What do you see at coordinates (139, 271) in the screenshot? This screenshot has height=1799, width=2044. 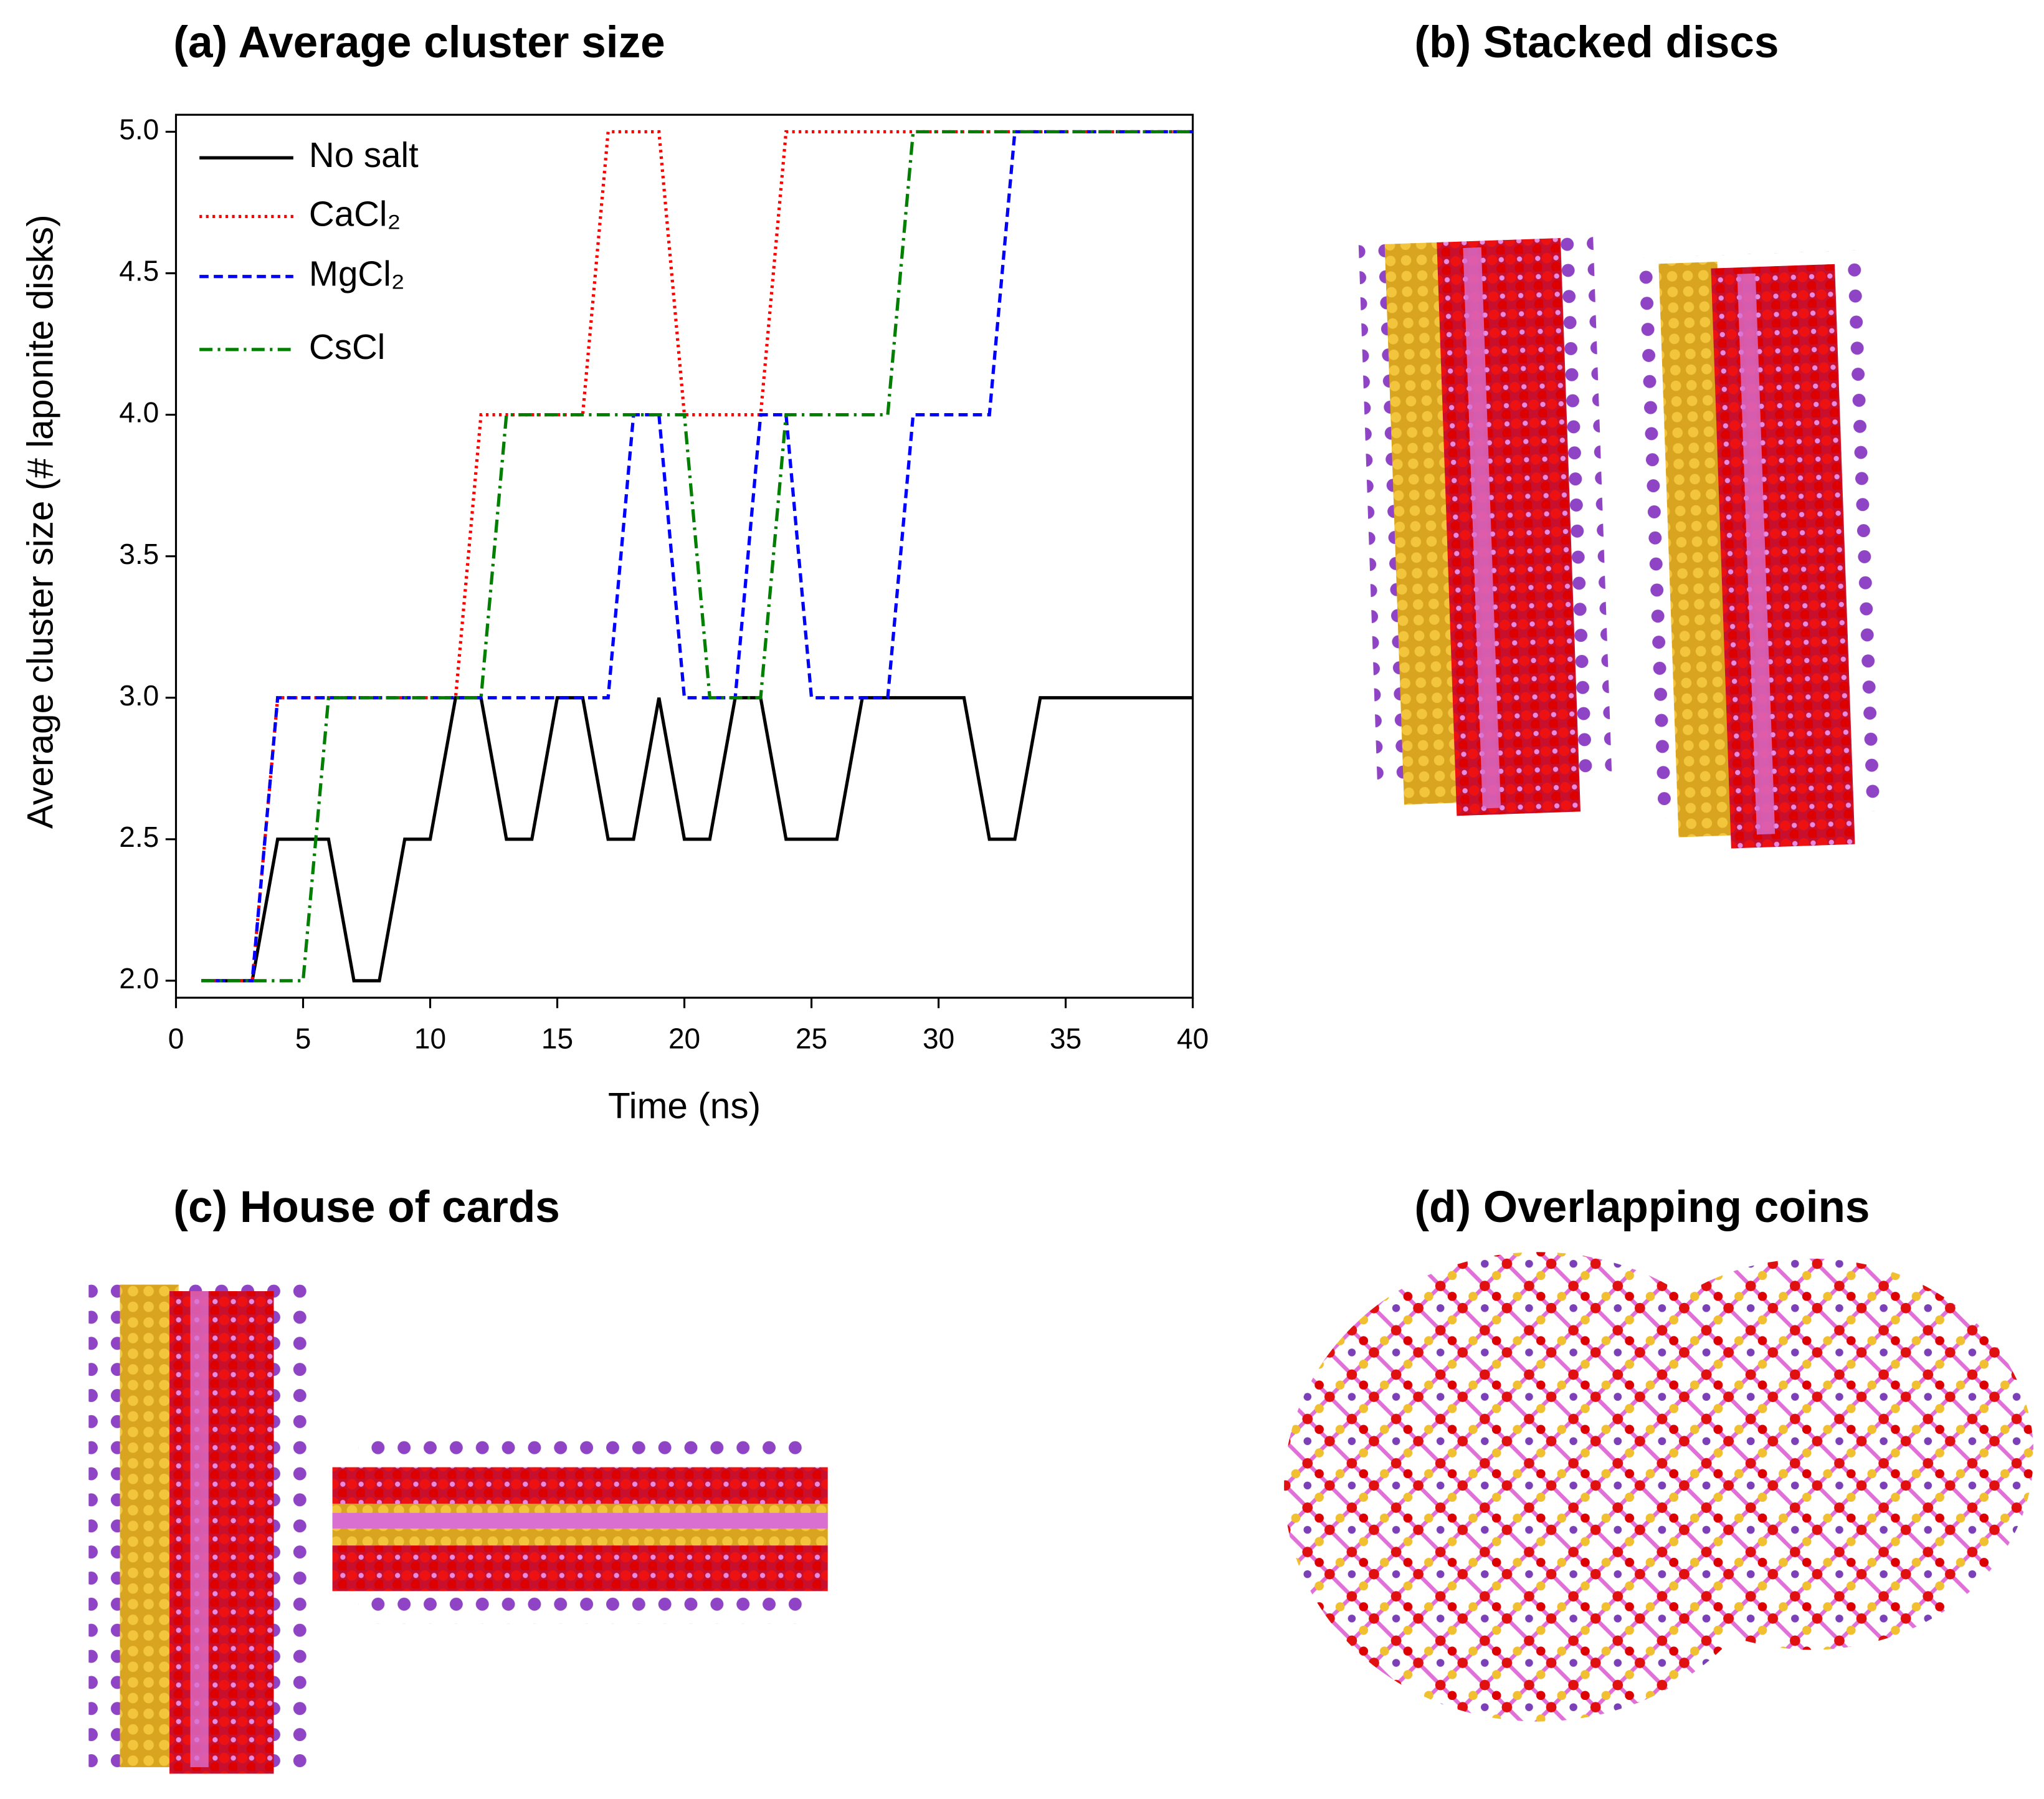 I see `y-tick-label: 4.5` at bounding box center [139, 271].